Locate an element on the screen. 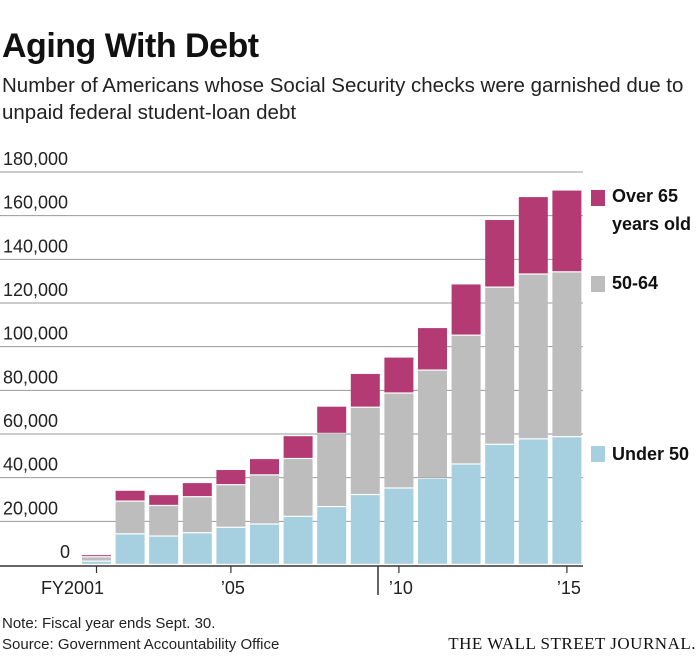 The image size is (700, 659). legend: Over 65 years old 50-64 Under 50 is located at coordinates (641, 325).